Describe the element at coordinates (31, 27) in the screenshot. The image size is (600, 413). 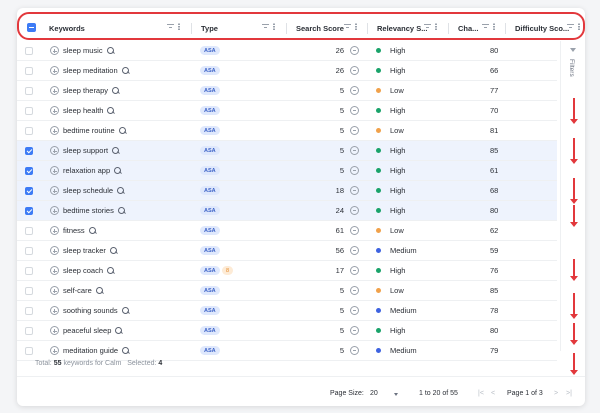
I see `select-all-checkbox` at that location.